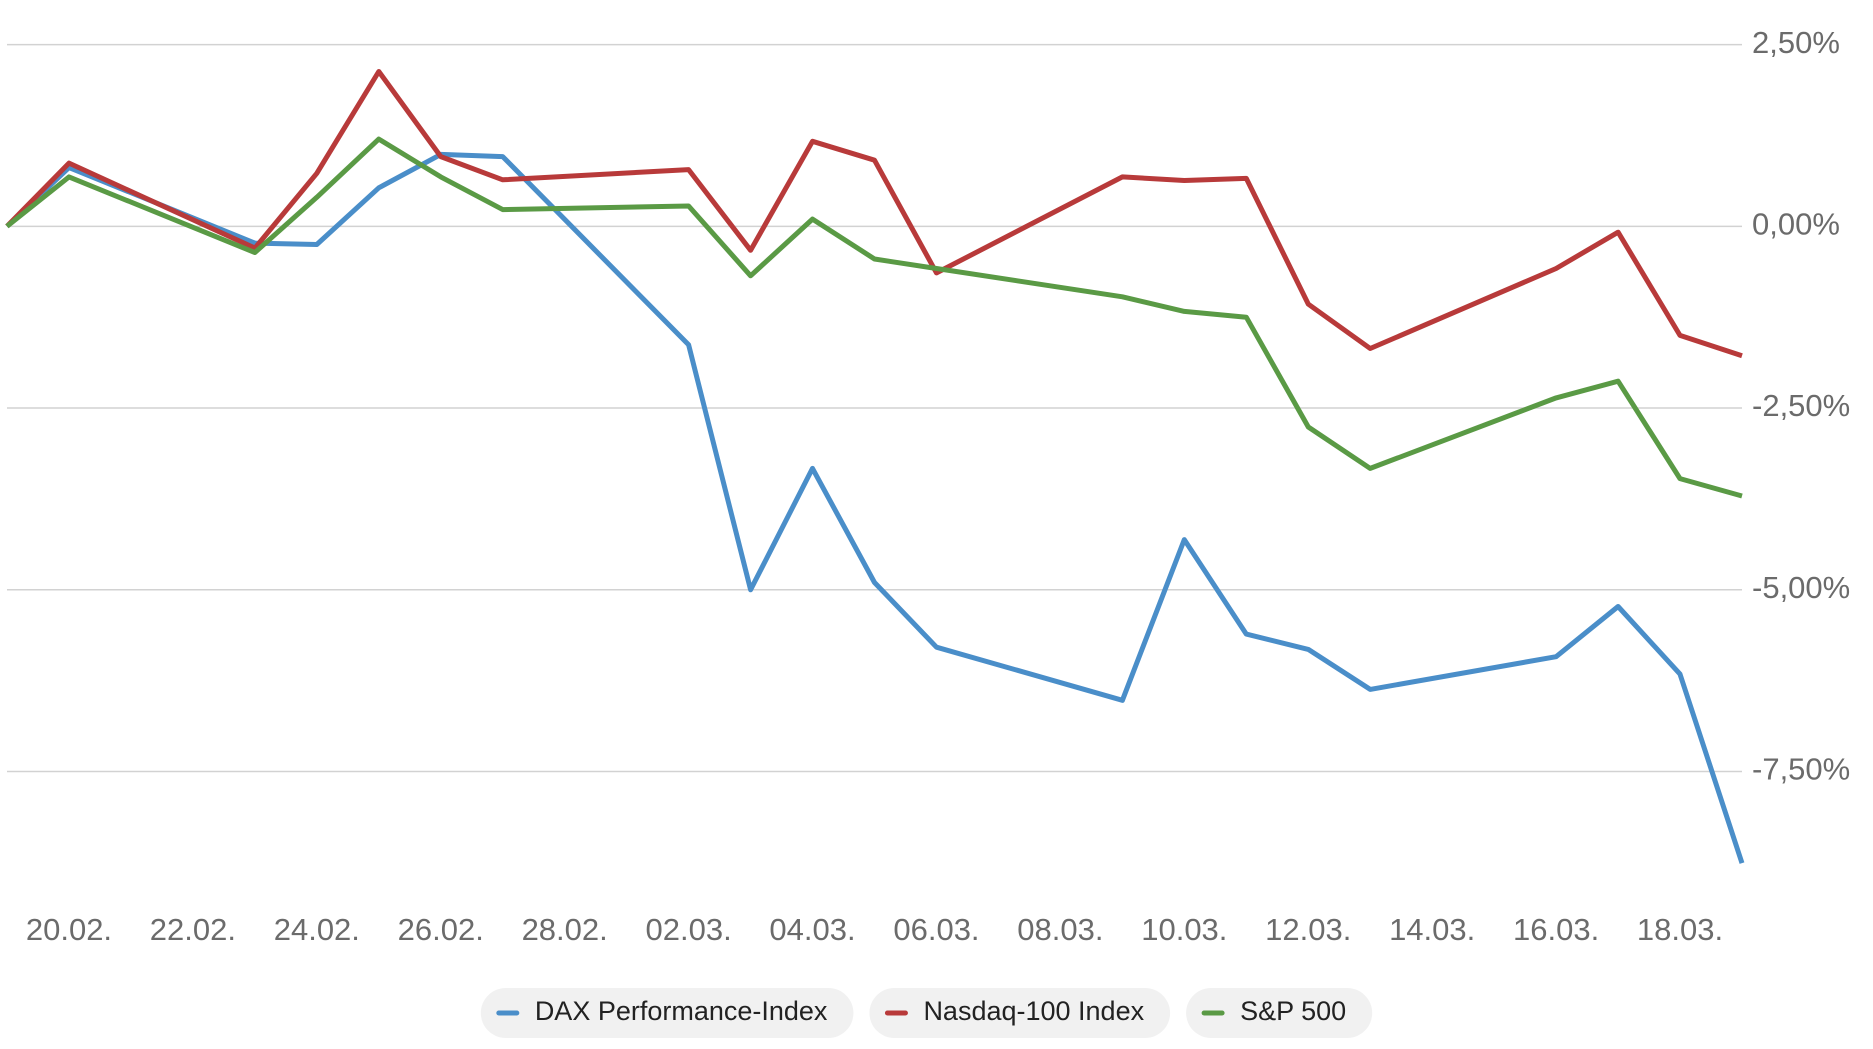 The image size is (1873, 1049). I want to click on x-tick-label: 12.03., so click(1308, 929).